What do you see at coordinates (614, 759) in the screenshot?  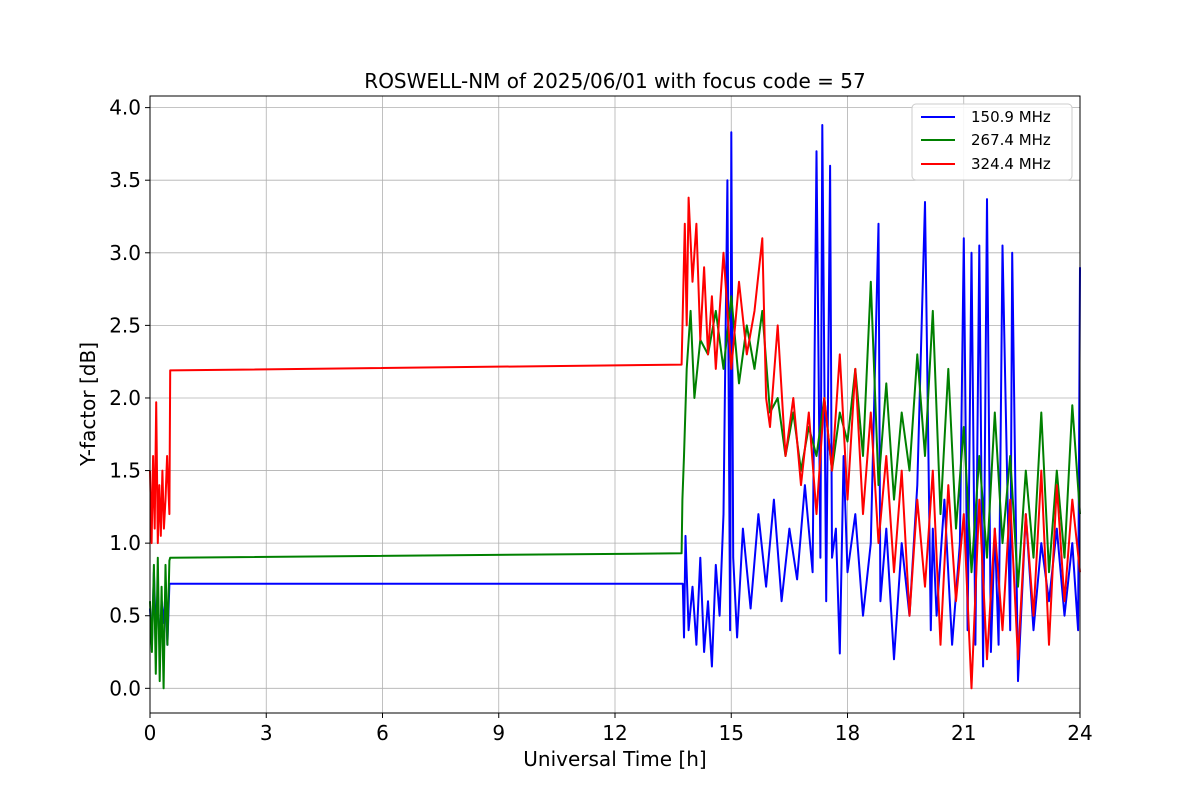 I see `x-axis-label: Universal Time [h]` at bounding box center [614, 759].